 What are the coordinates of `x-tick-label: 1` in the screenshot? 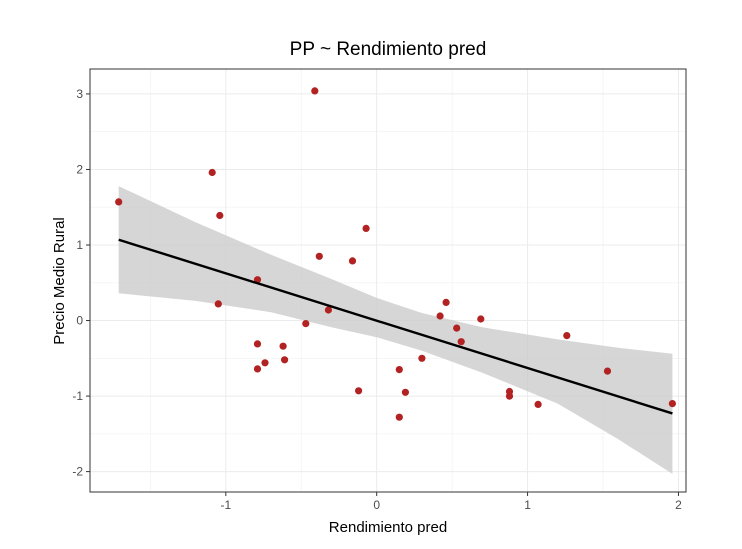 It's located at (527, 505).